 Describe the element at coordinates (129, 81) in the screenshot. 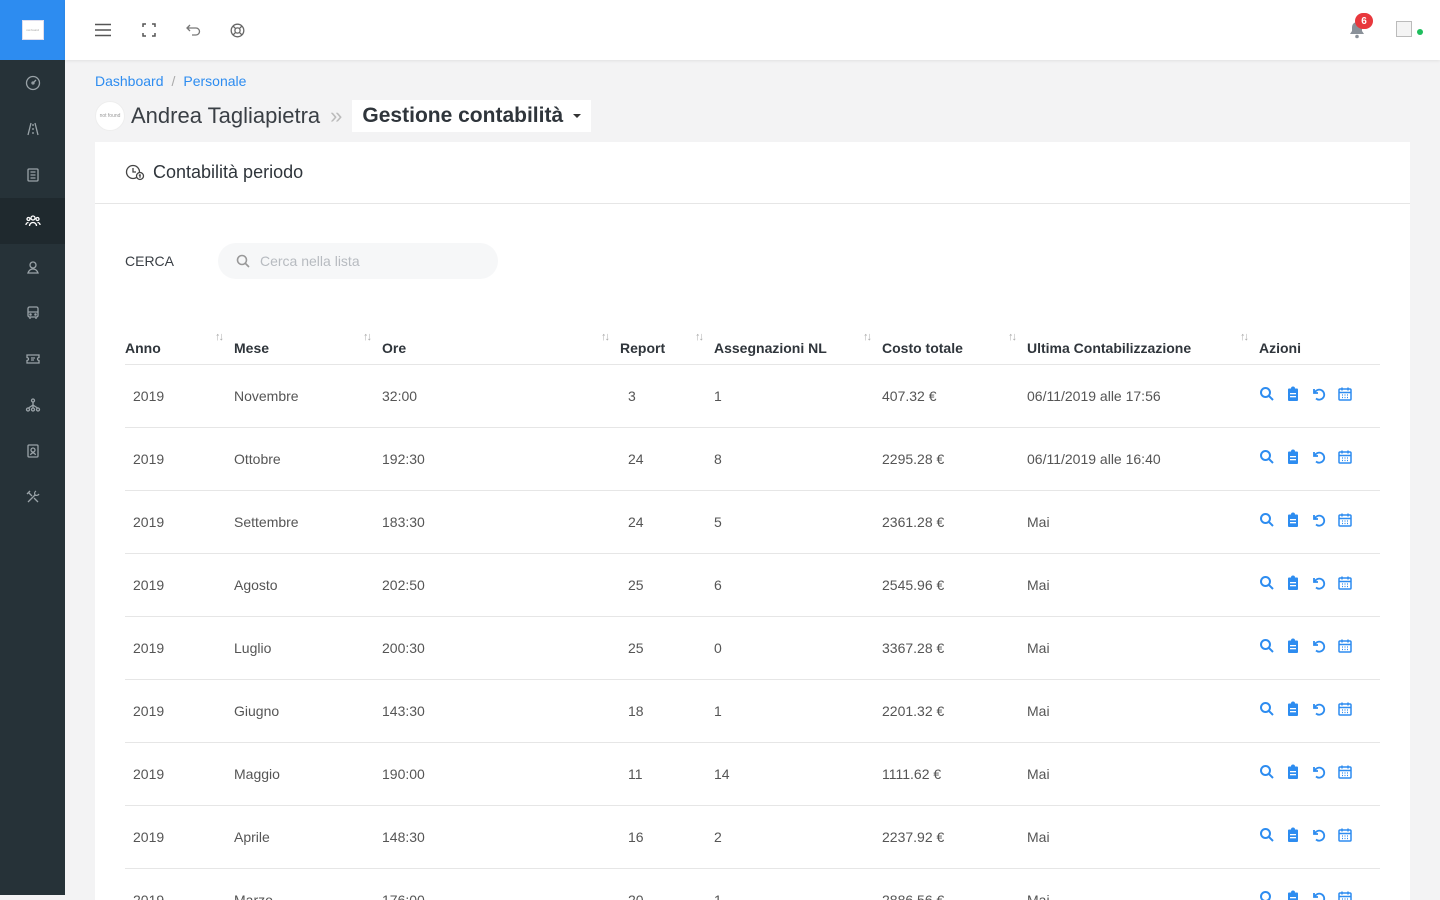

I see `breadcrumb-dashboard: Dashboard` at that location.